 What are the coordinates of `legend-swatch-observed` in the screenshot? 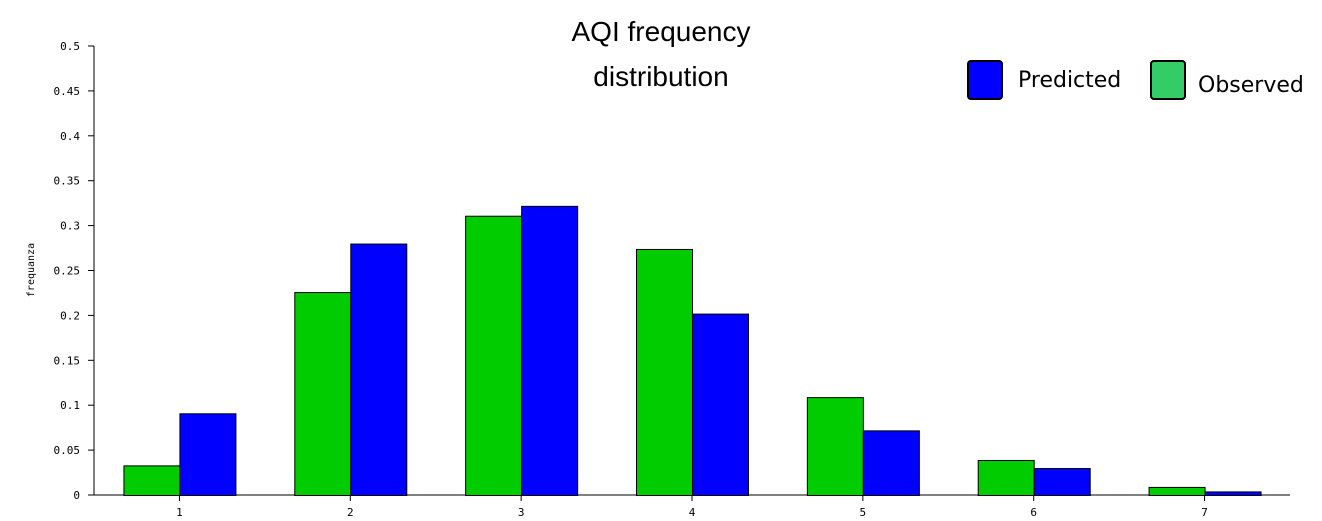 It's located at (1168, 80).